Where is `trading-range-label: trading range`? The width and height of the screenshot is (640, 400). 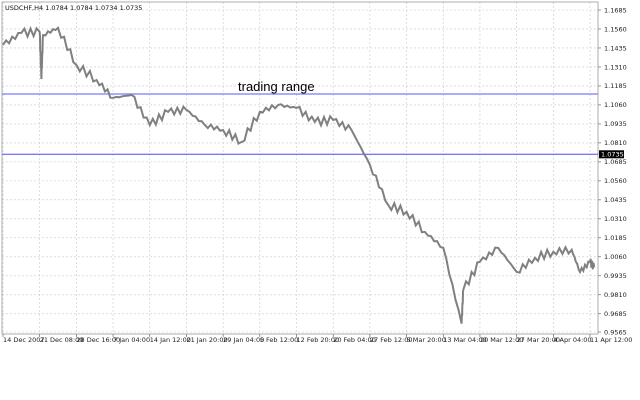 trading-range-label: trading range is located at coordinates (276, 86).